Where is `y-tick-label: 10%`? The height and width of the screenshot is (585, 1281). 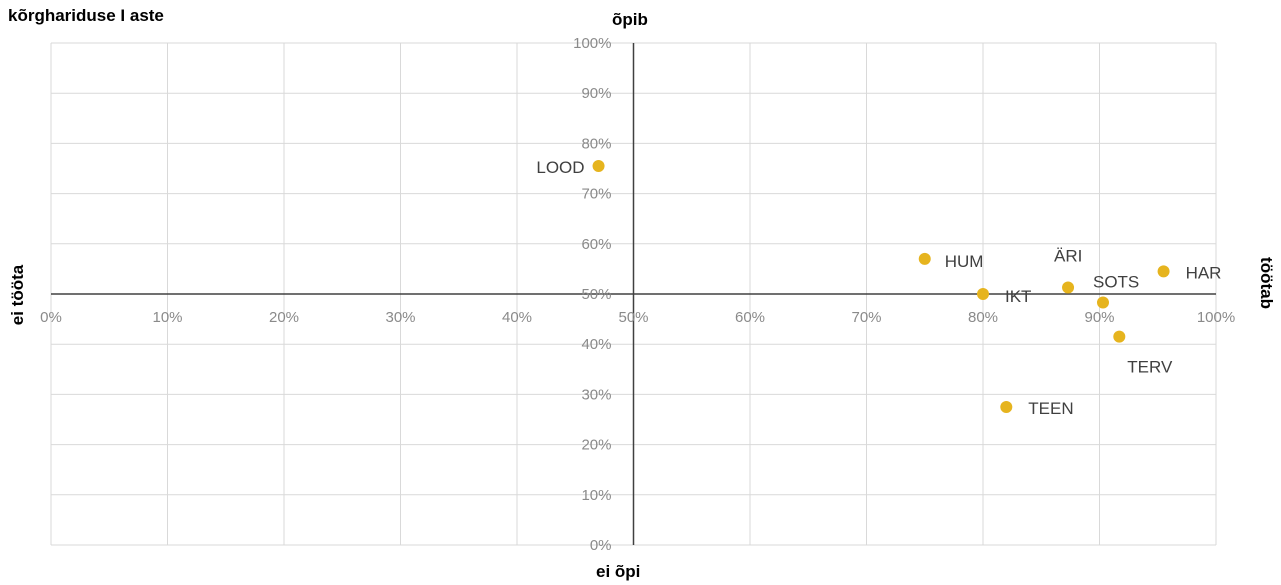 y-tick-label: 10% is located at coordinates (596, 495).